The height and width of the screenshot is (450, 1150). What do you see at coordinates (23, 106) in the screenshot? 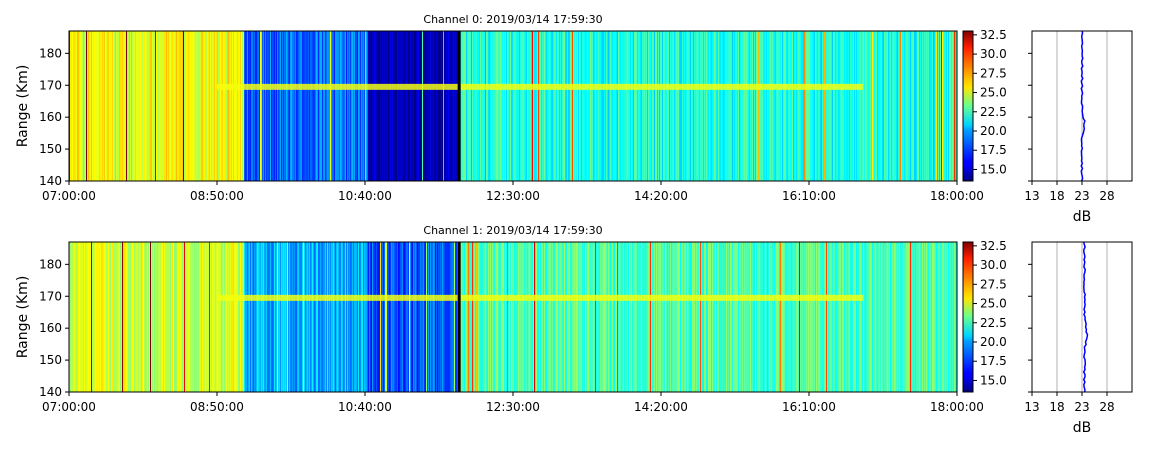
I see `y-axis-label: Range (Km)` at bounding box center [23, 106].